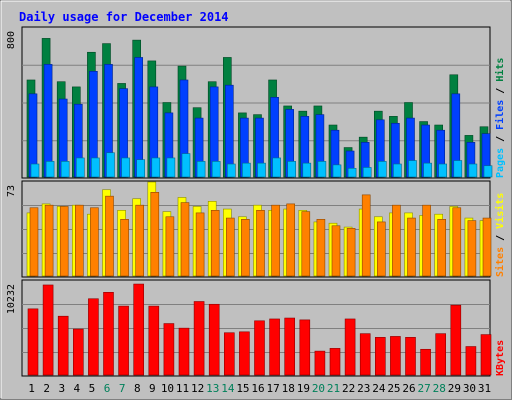  Describe the element at coordinates (348, 388) in the screenshot. I see `x-tick-label: 22` at that location.